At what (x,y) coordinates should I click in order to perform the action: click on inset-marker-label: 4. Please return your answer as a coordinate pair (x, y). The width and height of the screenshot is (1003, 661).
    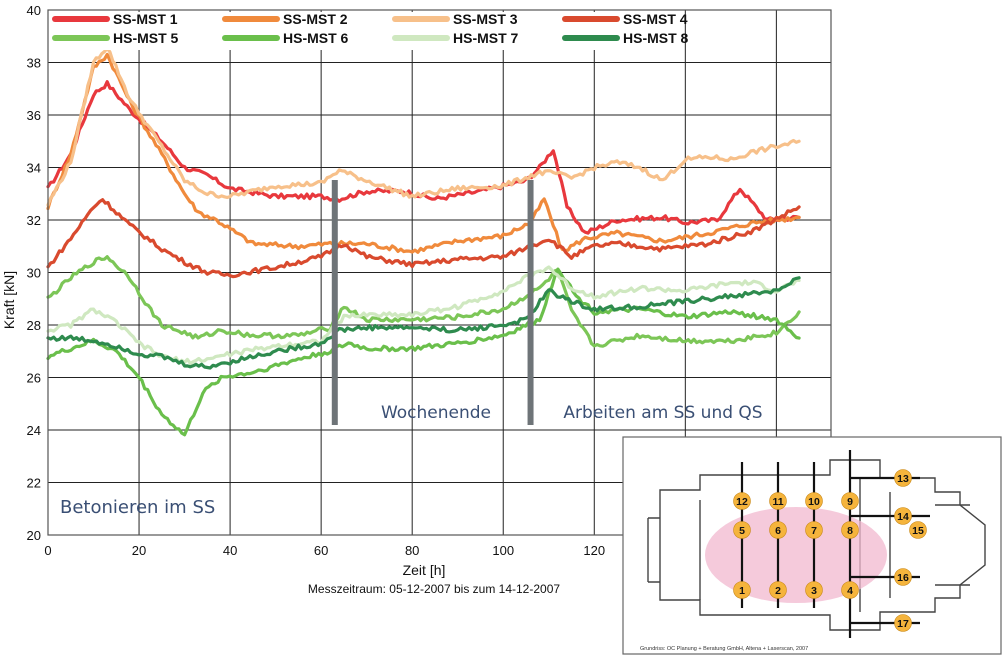
    Looking at the image, I should click on (850, 591).